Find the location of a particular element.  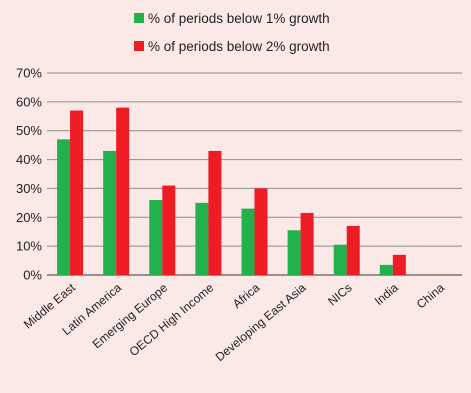

y-tick-label: 10% is located at coordinates (29, 246).